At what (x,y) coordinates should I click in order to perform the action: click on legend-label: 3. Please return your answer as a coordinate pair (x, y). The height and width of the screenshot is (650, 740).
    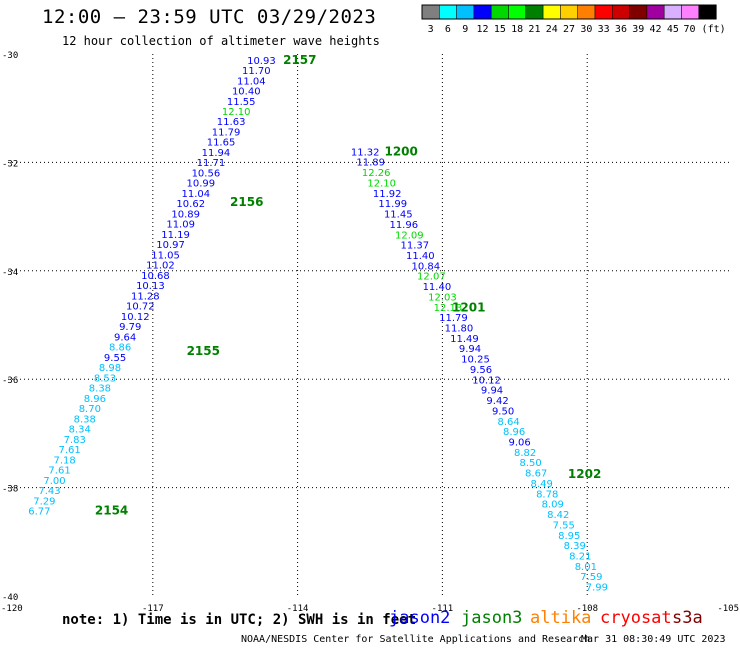
    Looking at the image, I should click on (431, 29).